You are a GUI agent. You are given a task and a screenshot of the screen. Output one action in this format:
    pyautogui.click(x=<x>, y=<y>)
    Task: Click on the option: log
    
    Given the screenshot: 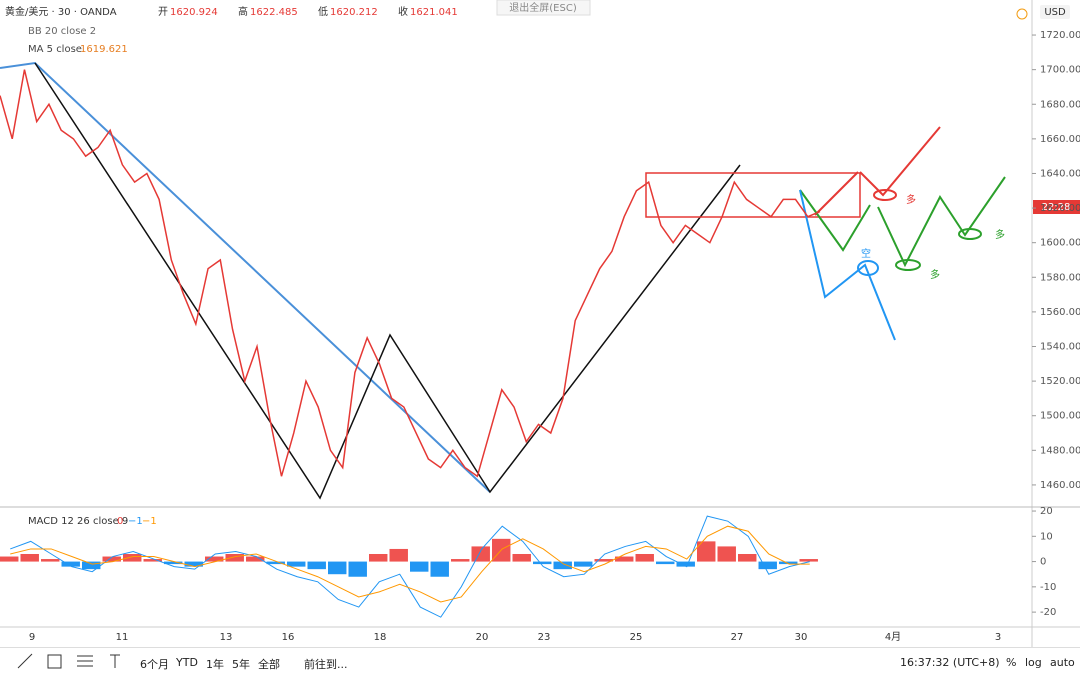 What is the action you would take?
    pyautogui.click(x=1033, y=662)
    